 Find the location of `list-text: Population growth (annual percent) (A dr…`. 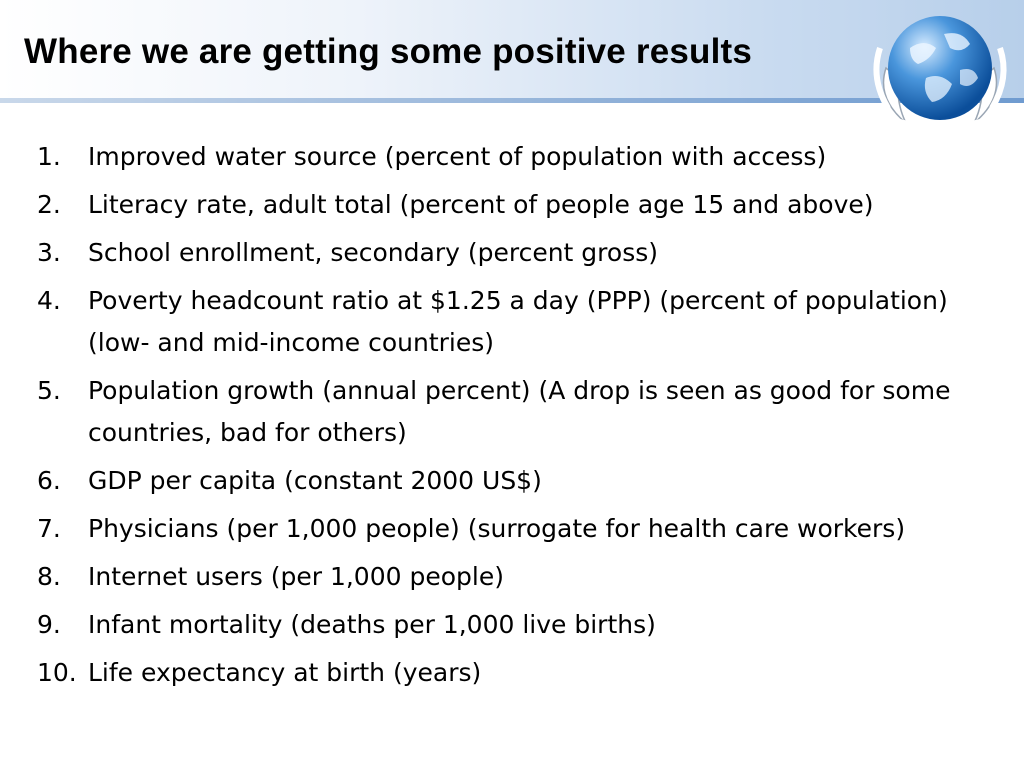

list-text: Population growth (annual percent) (A dr… is located at coordinates (519, 411).